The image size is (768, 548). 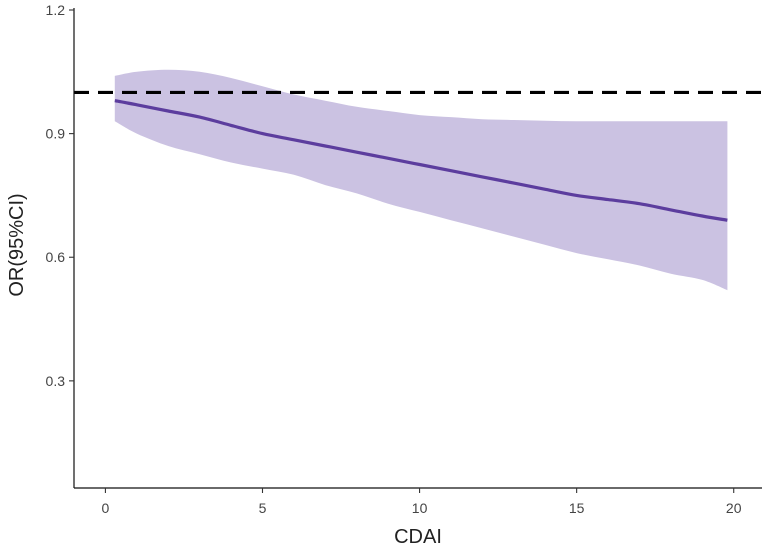 What do you see at coordinates (106, 508) in the screenshot?
I see `x-tick-label: 0` at bounding box center [106, 508].